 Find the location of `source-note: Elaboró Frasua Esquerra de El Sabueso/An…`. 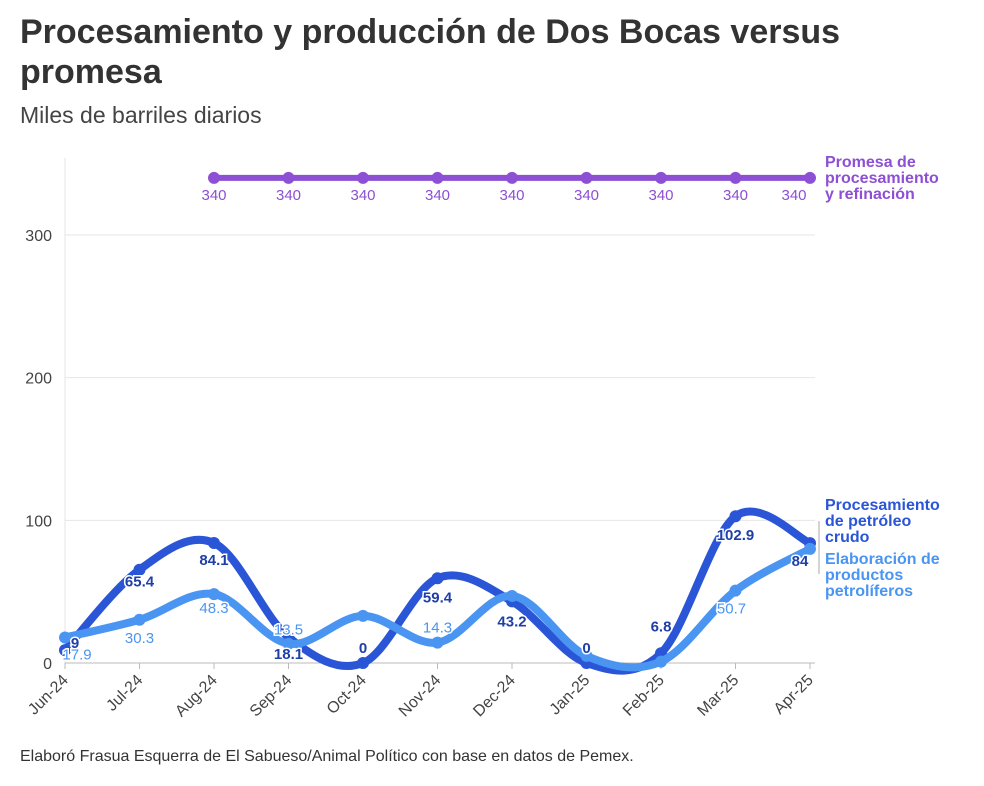

source-note: Elaboró Frasua Esquerra de El Sabueso/An… is located at coordinates (327, 756).